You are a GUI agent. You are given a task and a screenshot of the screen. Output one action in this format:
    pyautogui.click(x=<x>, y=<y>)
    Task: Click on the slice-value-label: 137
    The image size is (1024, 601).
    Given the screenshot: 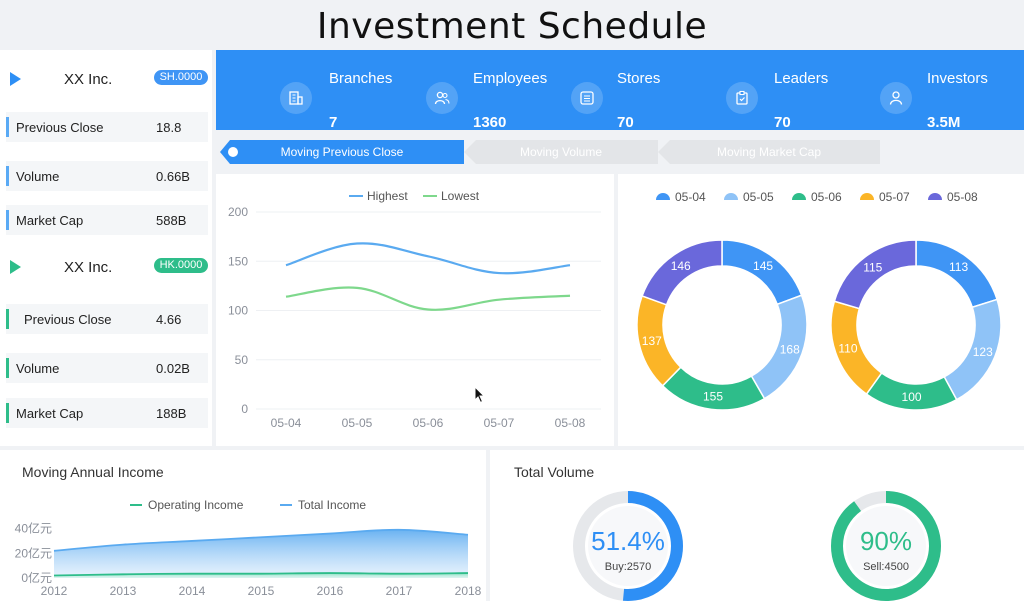 What is the action you would take?
    pyautogui.click(x=652, y=341)
    